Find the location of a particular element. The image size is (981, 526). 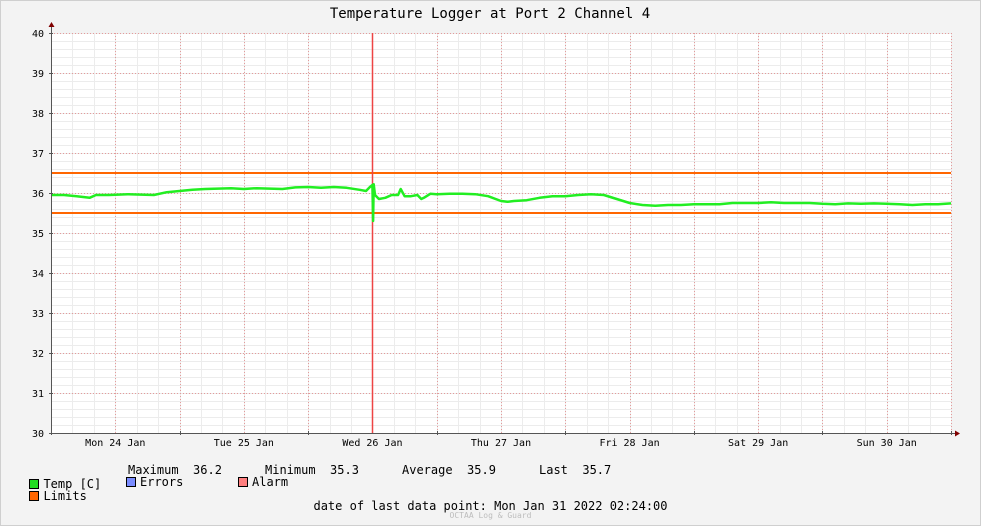

last-point-label: date of last data point: is located at coordinates (400, 506).